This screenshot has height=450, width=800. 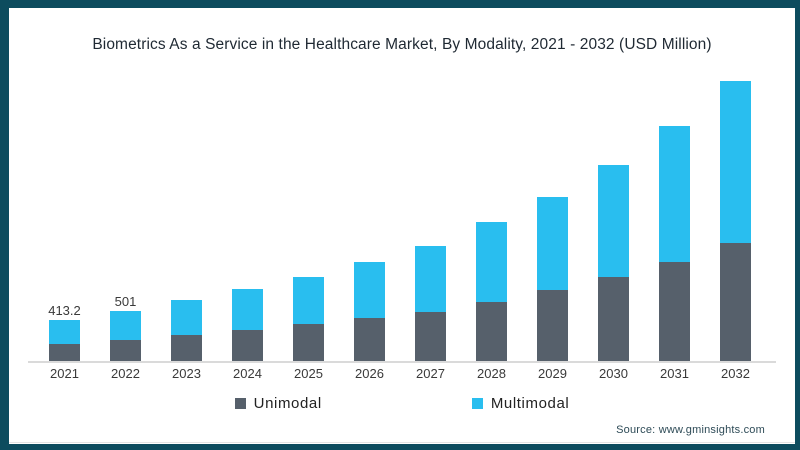 What do you see at coordinates (690, 430) in the screenshot?
I see `source-attribution: Source: www.gminsights.com` at bounding box center [690, 430].